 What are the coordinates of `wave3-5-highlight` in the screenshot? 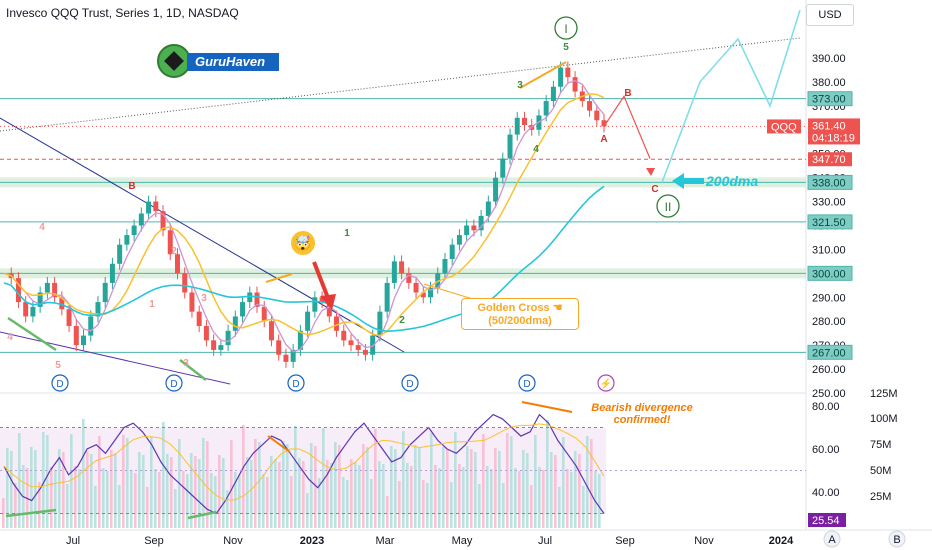 It's located at (543, 75).